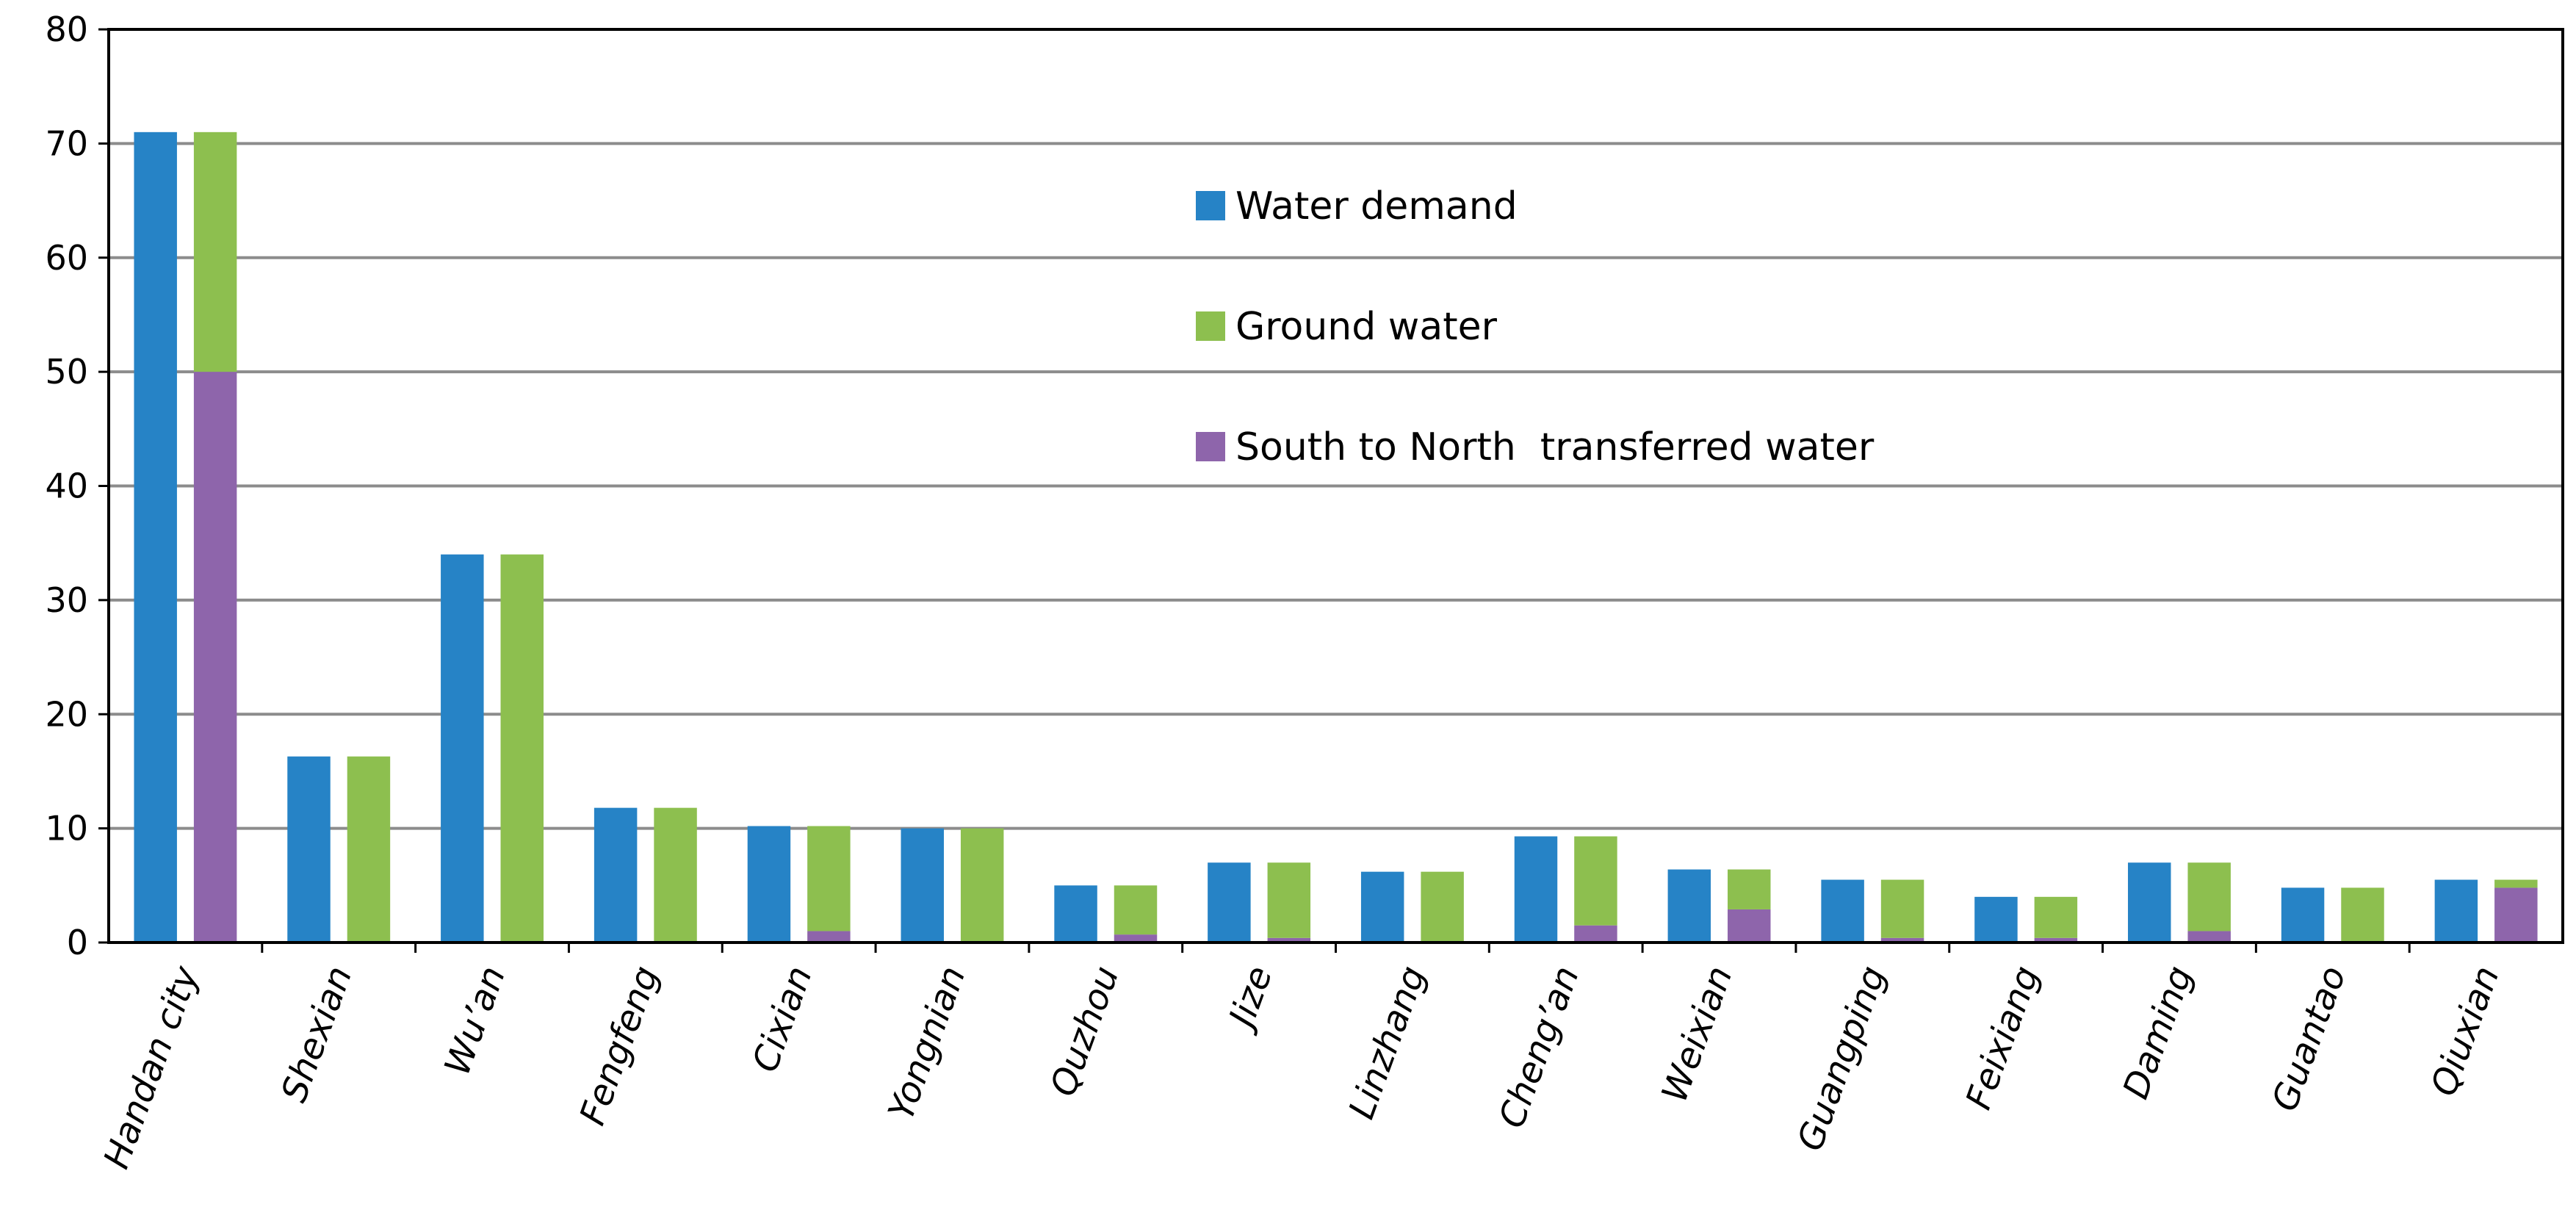  I want to click on bar-water-demand-guantao, so click(2303, 915).